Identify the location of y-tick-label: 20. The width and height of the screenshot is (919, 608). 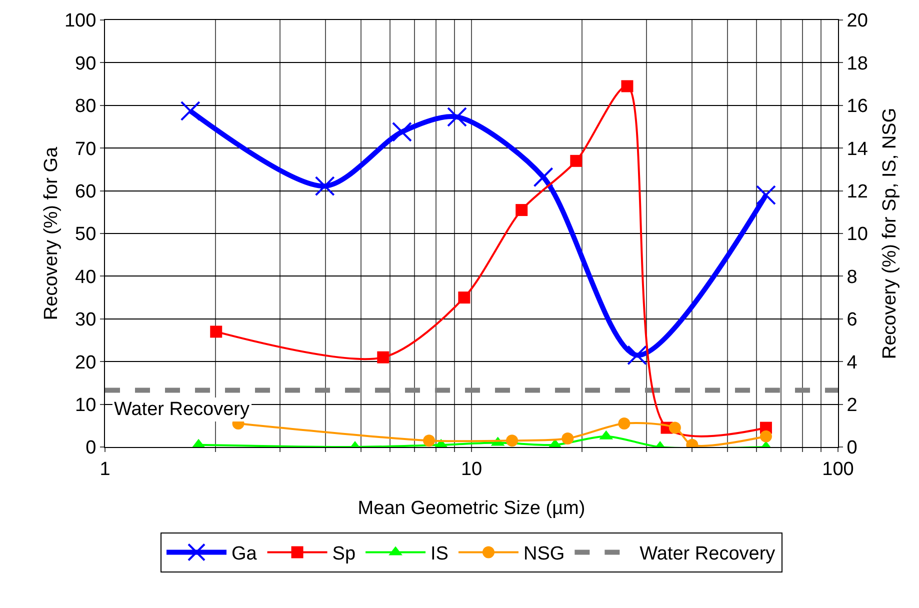
(85, 363).